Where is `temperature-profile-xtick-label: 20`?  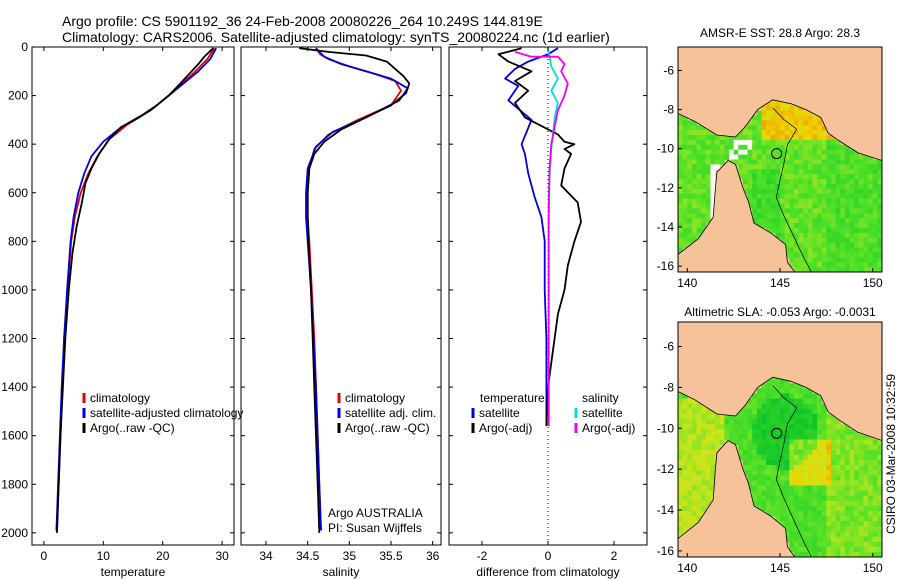
temperature-profile-xtick-label: 20 is located at coordinates (163, 556).